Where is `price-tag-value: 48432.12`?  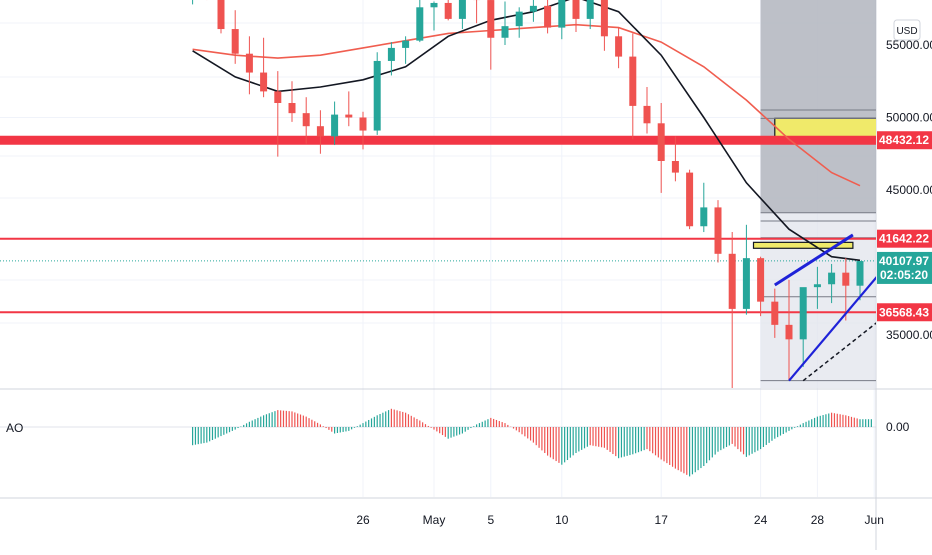 price-tag-value: 48432.12 is located at coordinates (904, 140).